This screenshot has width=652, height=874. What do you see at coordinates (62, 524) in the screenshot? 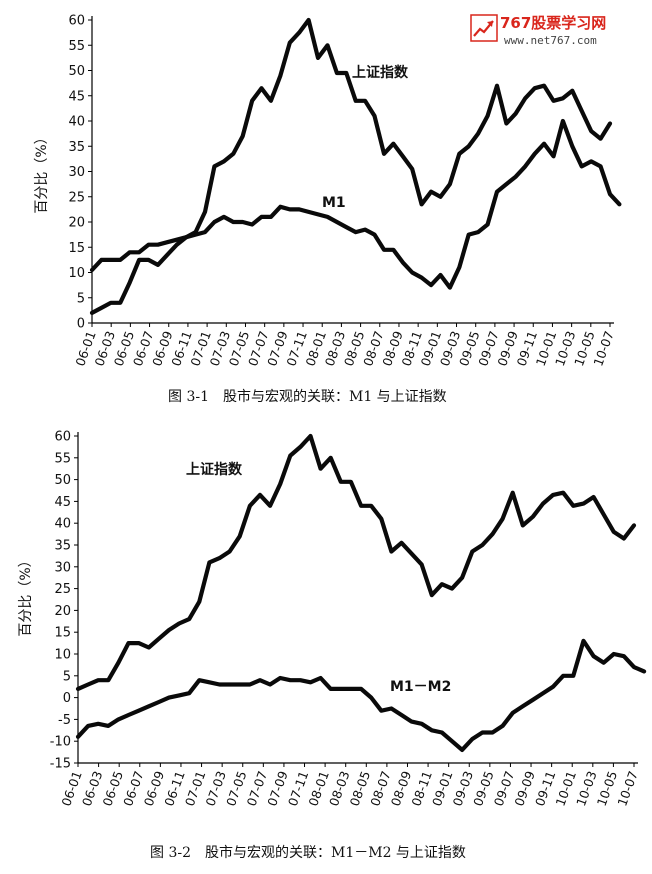
I see `y-tick-label: 40` at bounding box center [62, 524].